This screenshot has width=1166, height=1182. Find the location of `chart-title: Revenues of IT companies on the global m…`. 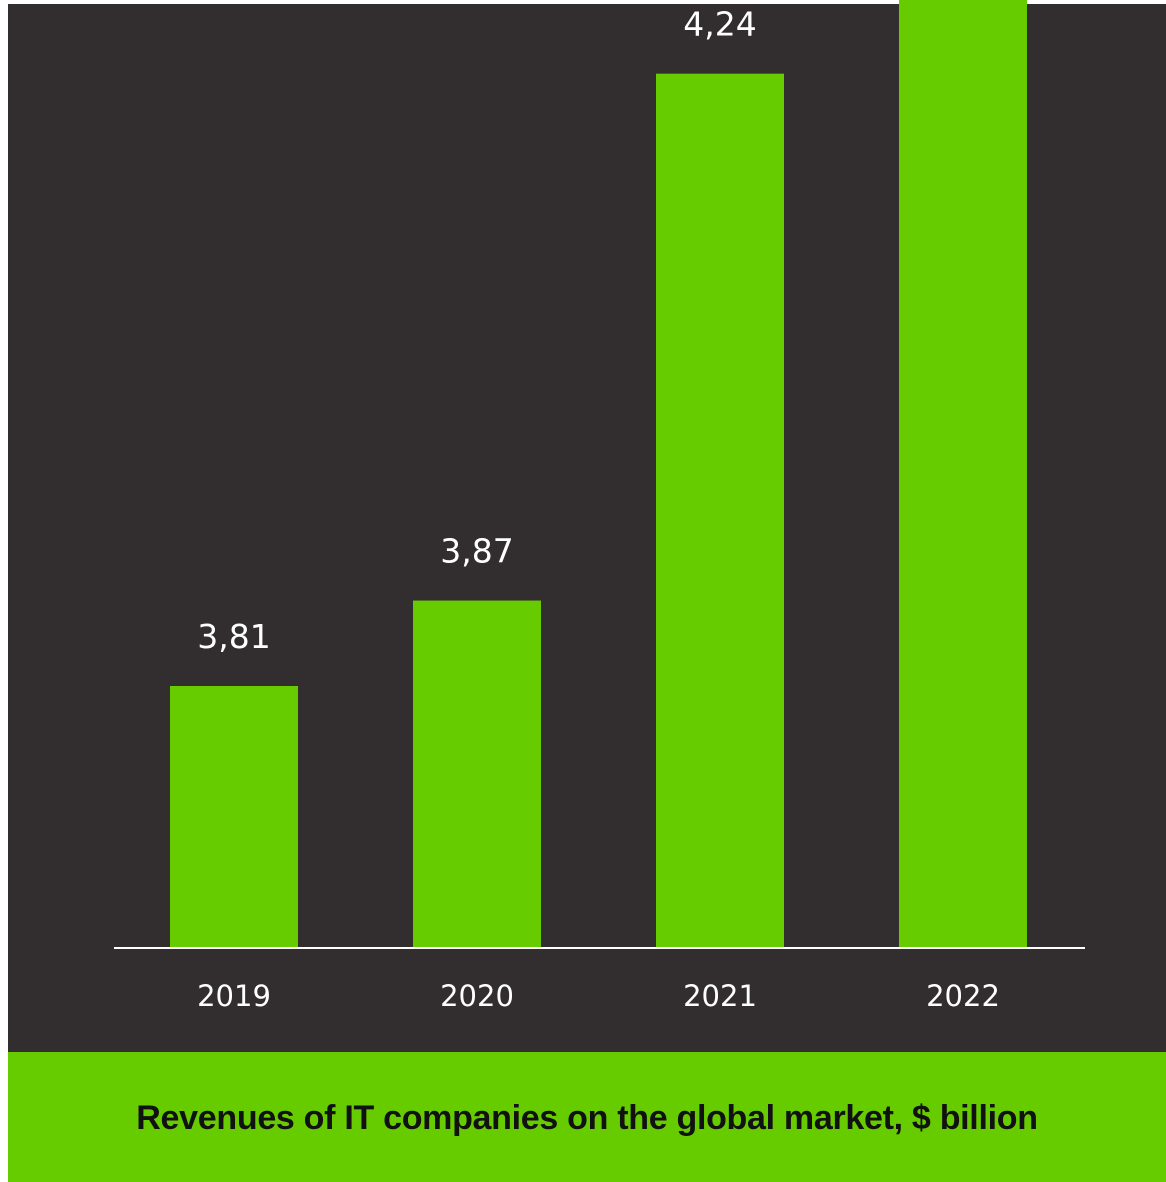

chart-title: Revenues of IT companies on the global m… is located at coordinates (587, 1117).